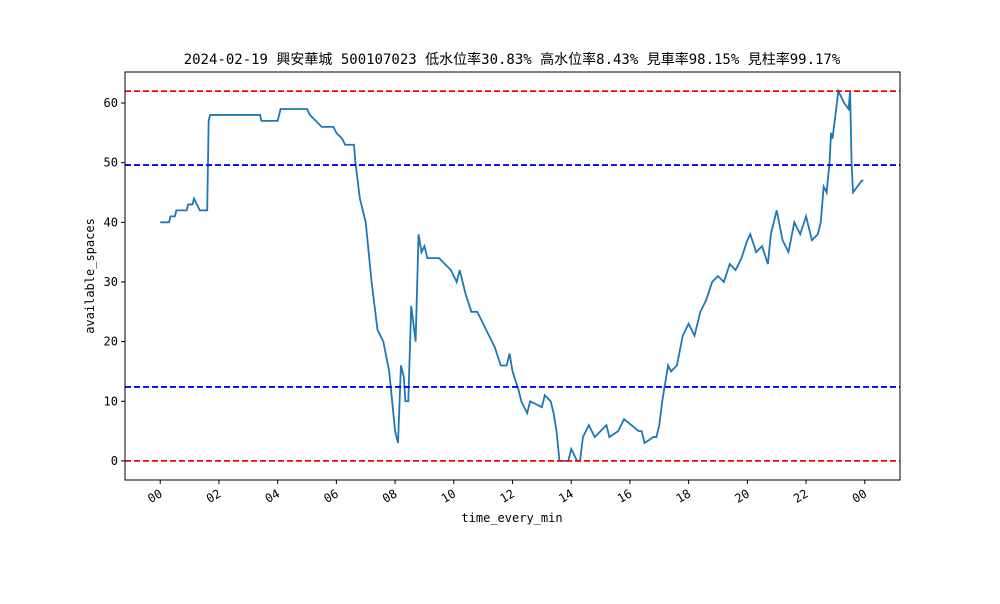  I want to click on y-tick-label: 0, so click(114, 461).